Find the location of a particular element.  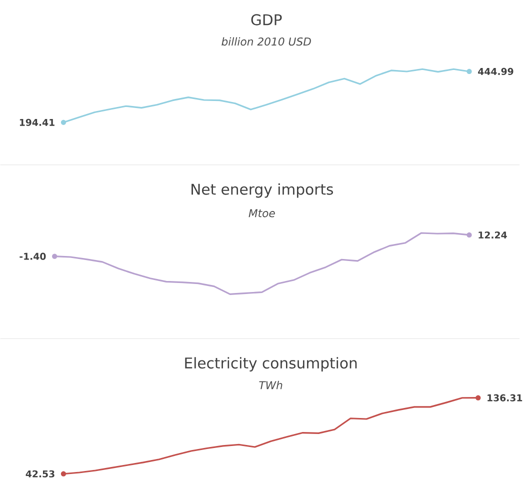

data-label: 444.99 is located at coordinates (496, 72).